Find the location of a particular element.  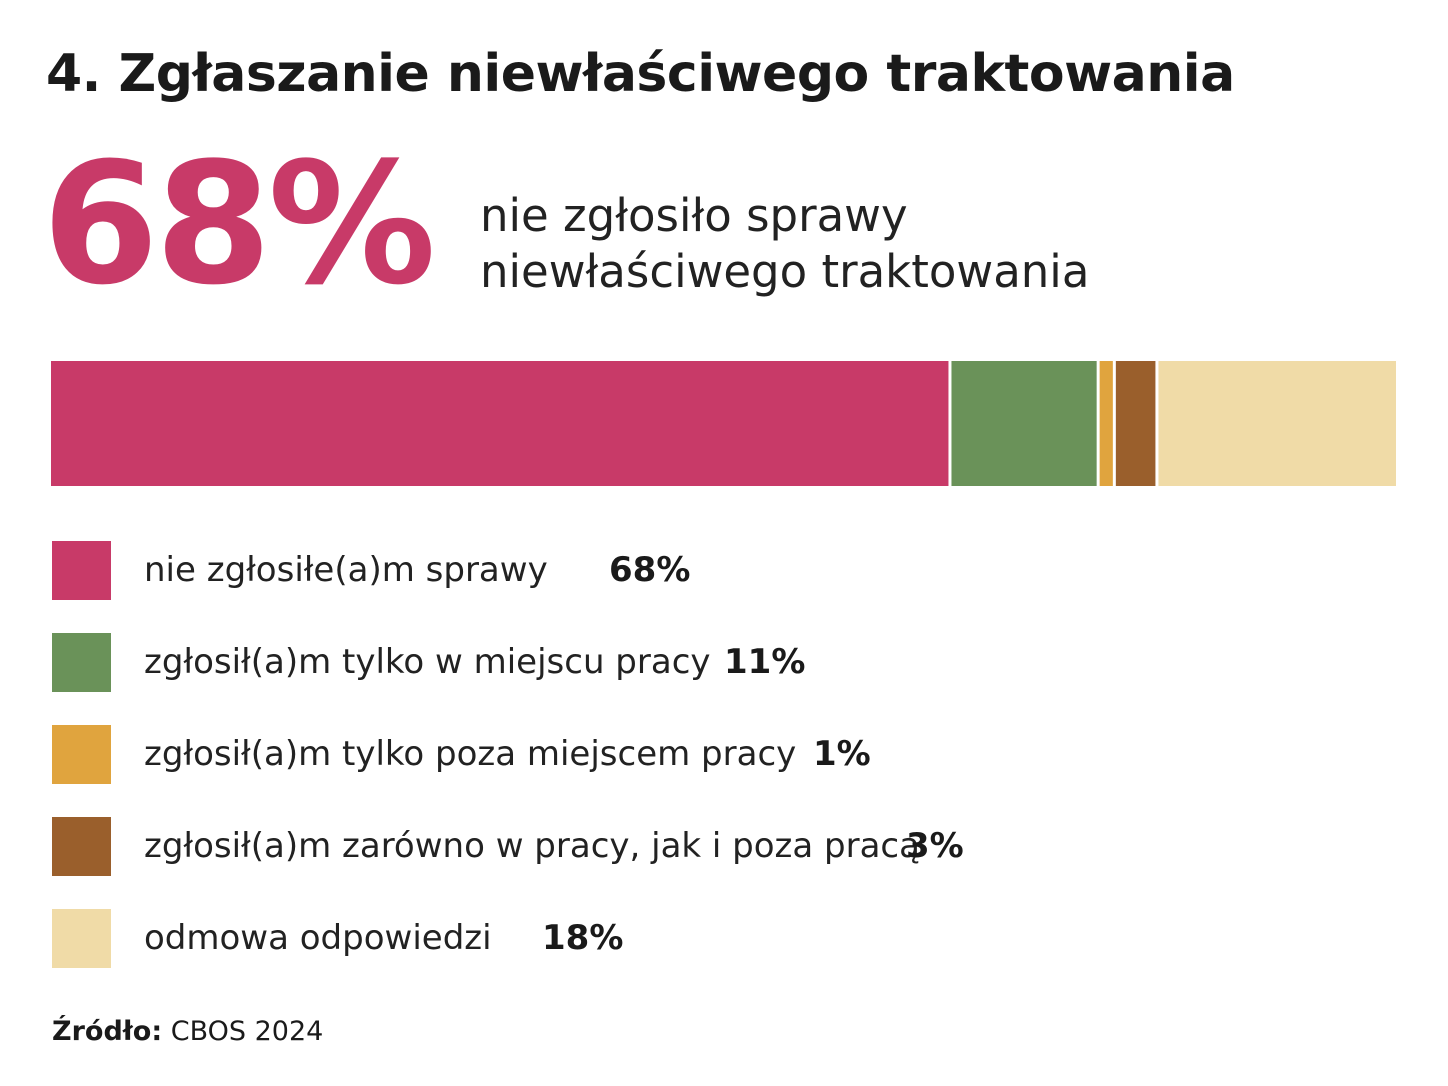

headline-description-line1: nie zgłosiło sprawy is located at coordinates (694, 215).